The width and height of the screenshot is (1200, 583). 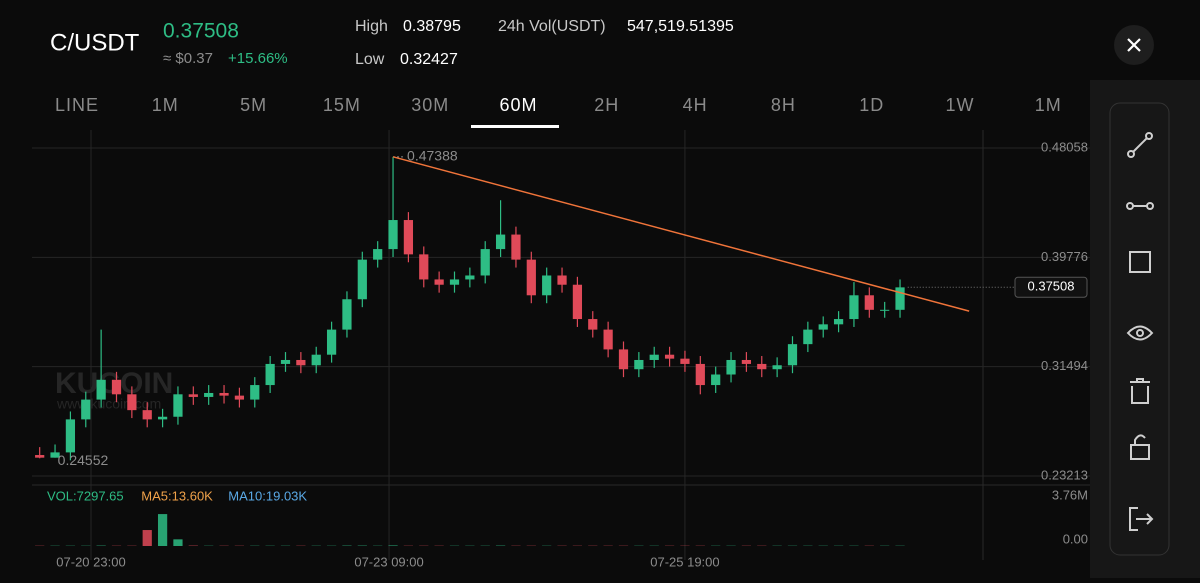 I want to click on tab: 60M, so click(x=518, y=105).